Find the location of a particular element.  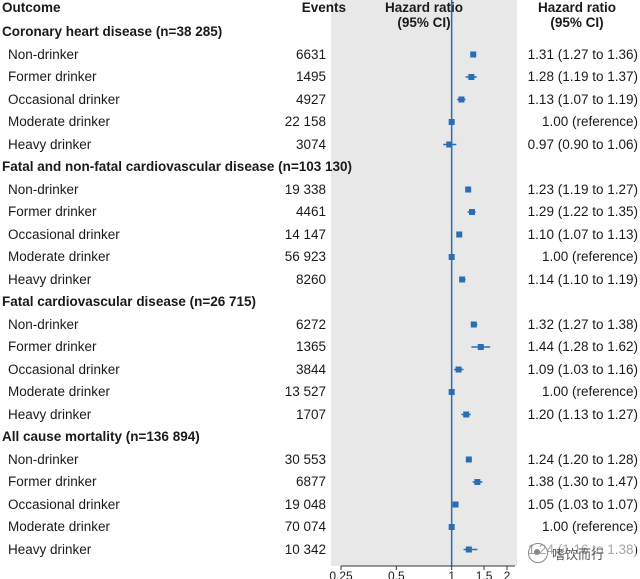

header-outcome: Outcome is located at coordinates (31, 7).